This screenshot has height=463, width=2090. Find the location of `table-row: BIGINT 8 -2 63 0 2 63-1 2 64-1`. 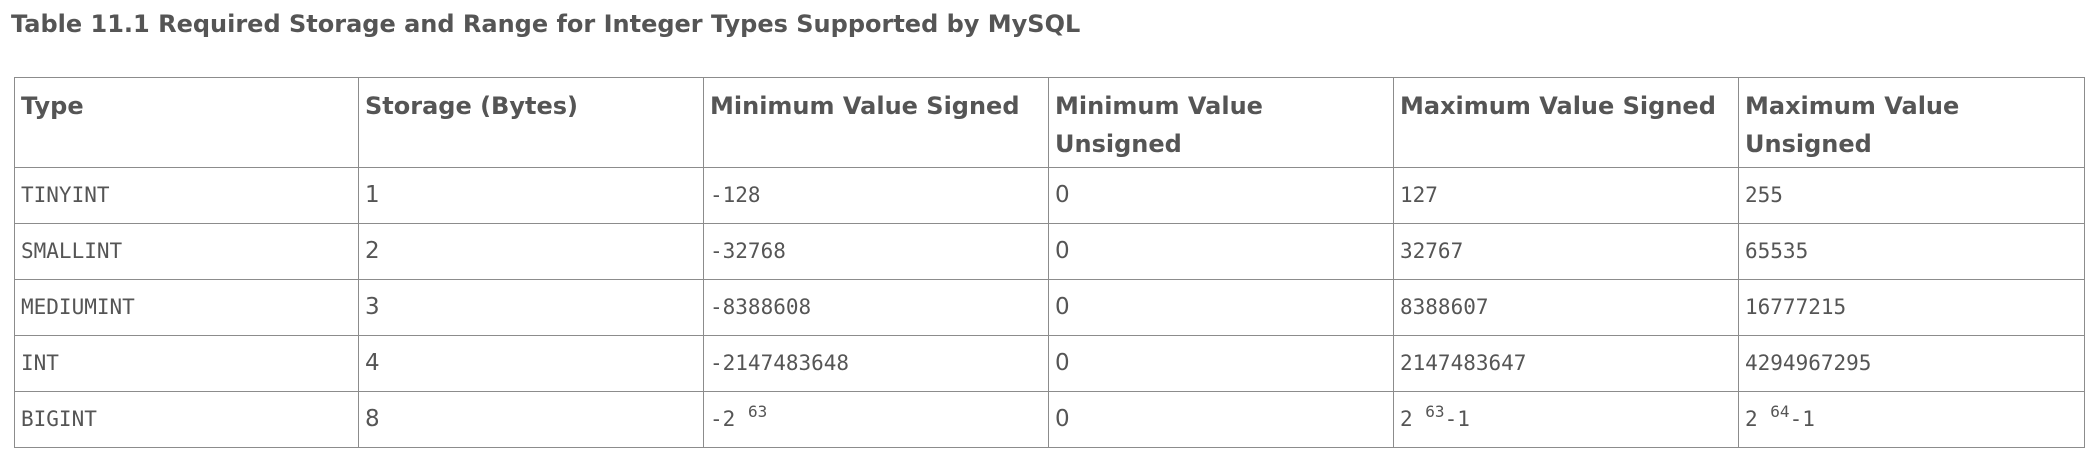

table-row: BIGINT 8 -2 63 0 2 63-1 2 64-1 is located at coordinates (1049, 419).